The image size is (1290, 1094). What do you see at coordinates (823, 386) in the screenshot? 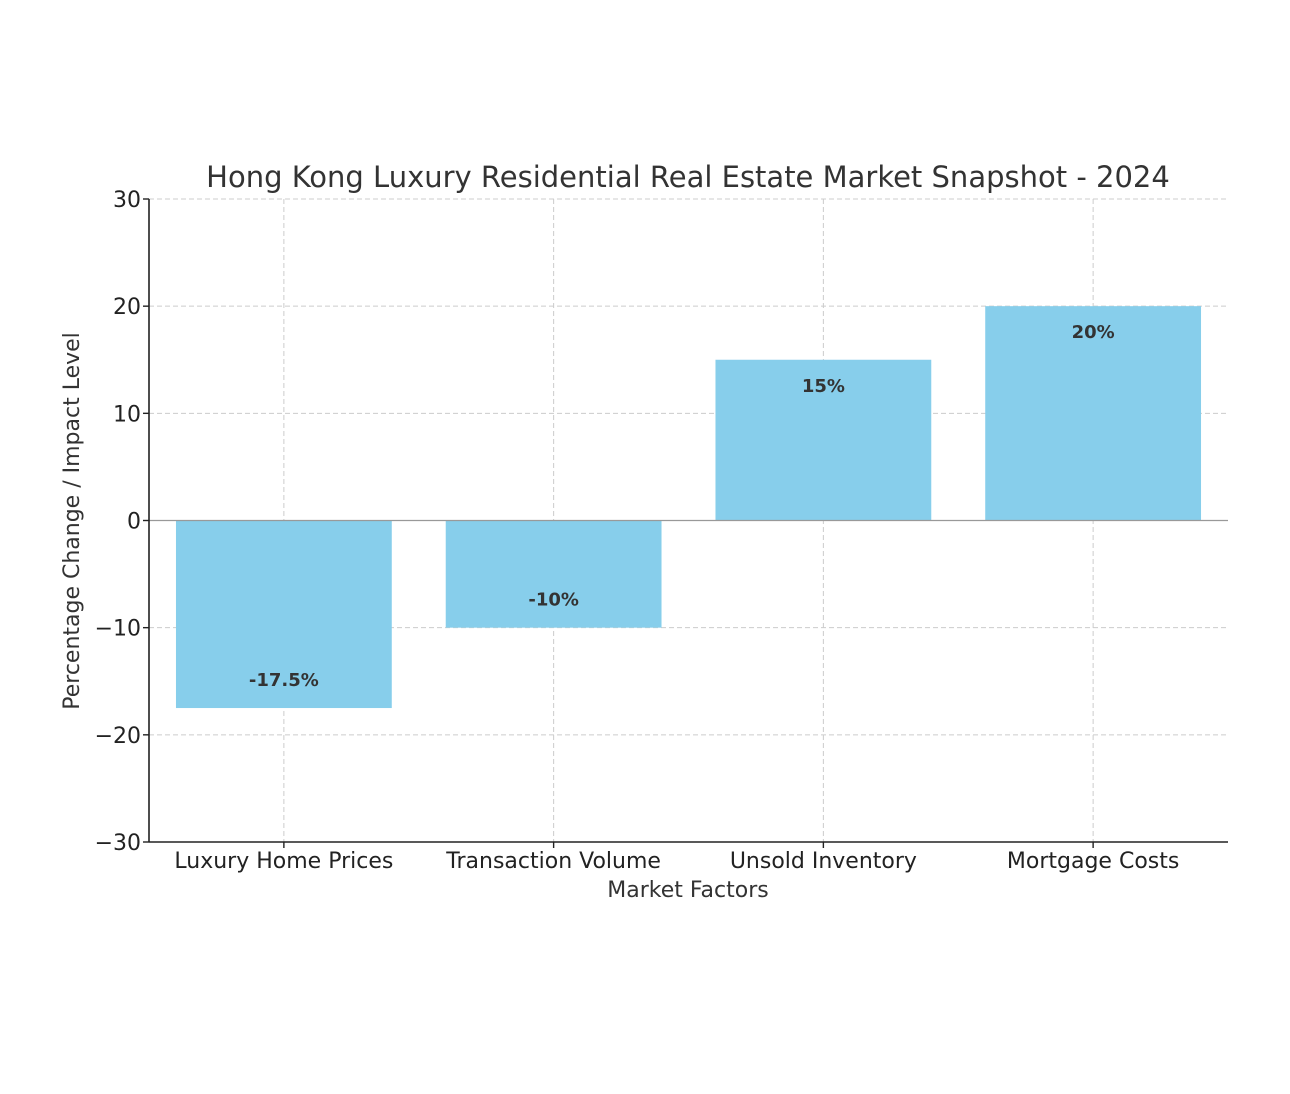
I see `bar-data-label: 15%` at bounding box center [823, 386].